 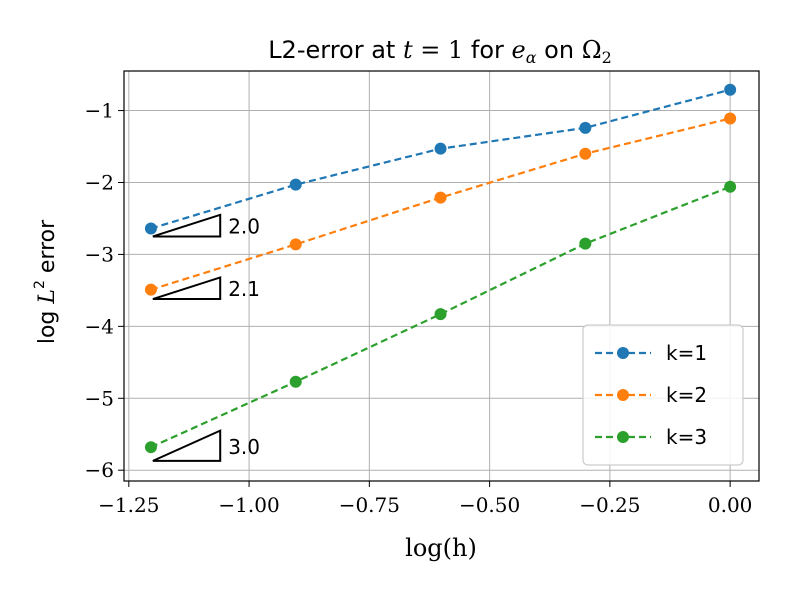 I want to click on title-prefix: L2-error at, so click(x=335, y=50).